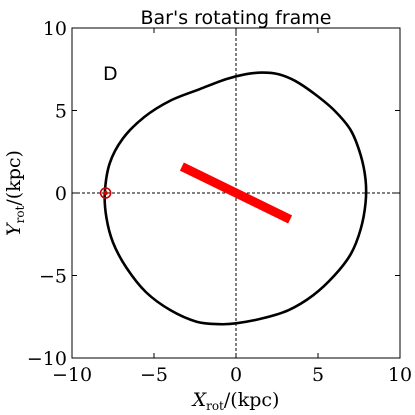  Describe the element at coordinates (72, 375) in the screenshot. I see `x-tick-label: −10` at that location.